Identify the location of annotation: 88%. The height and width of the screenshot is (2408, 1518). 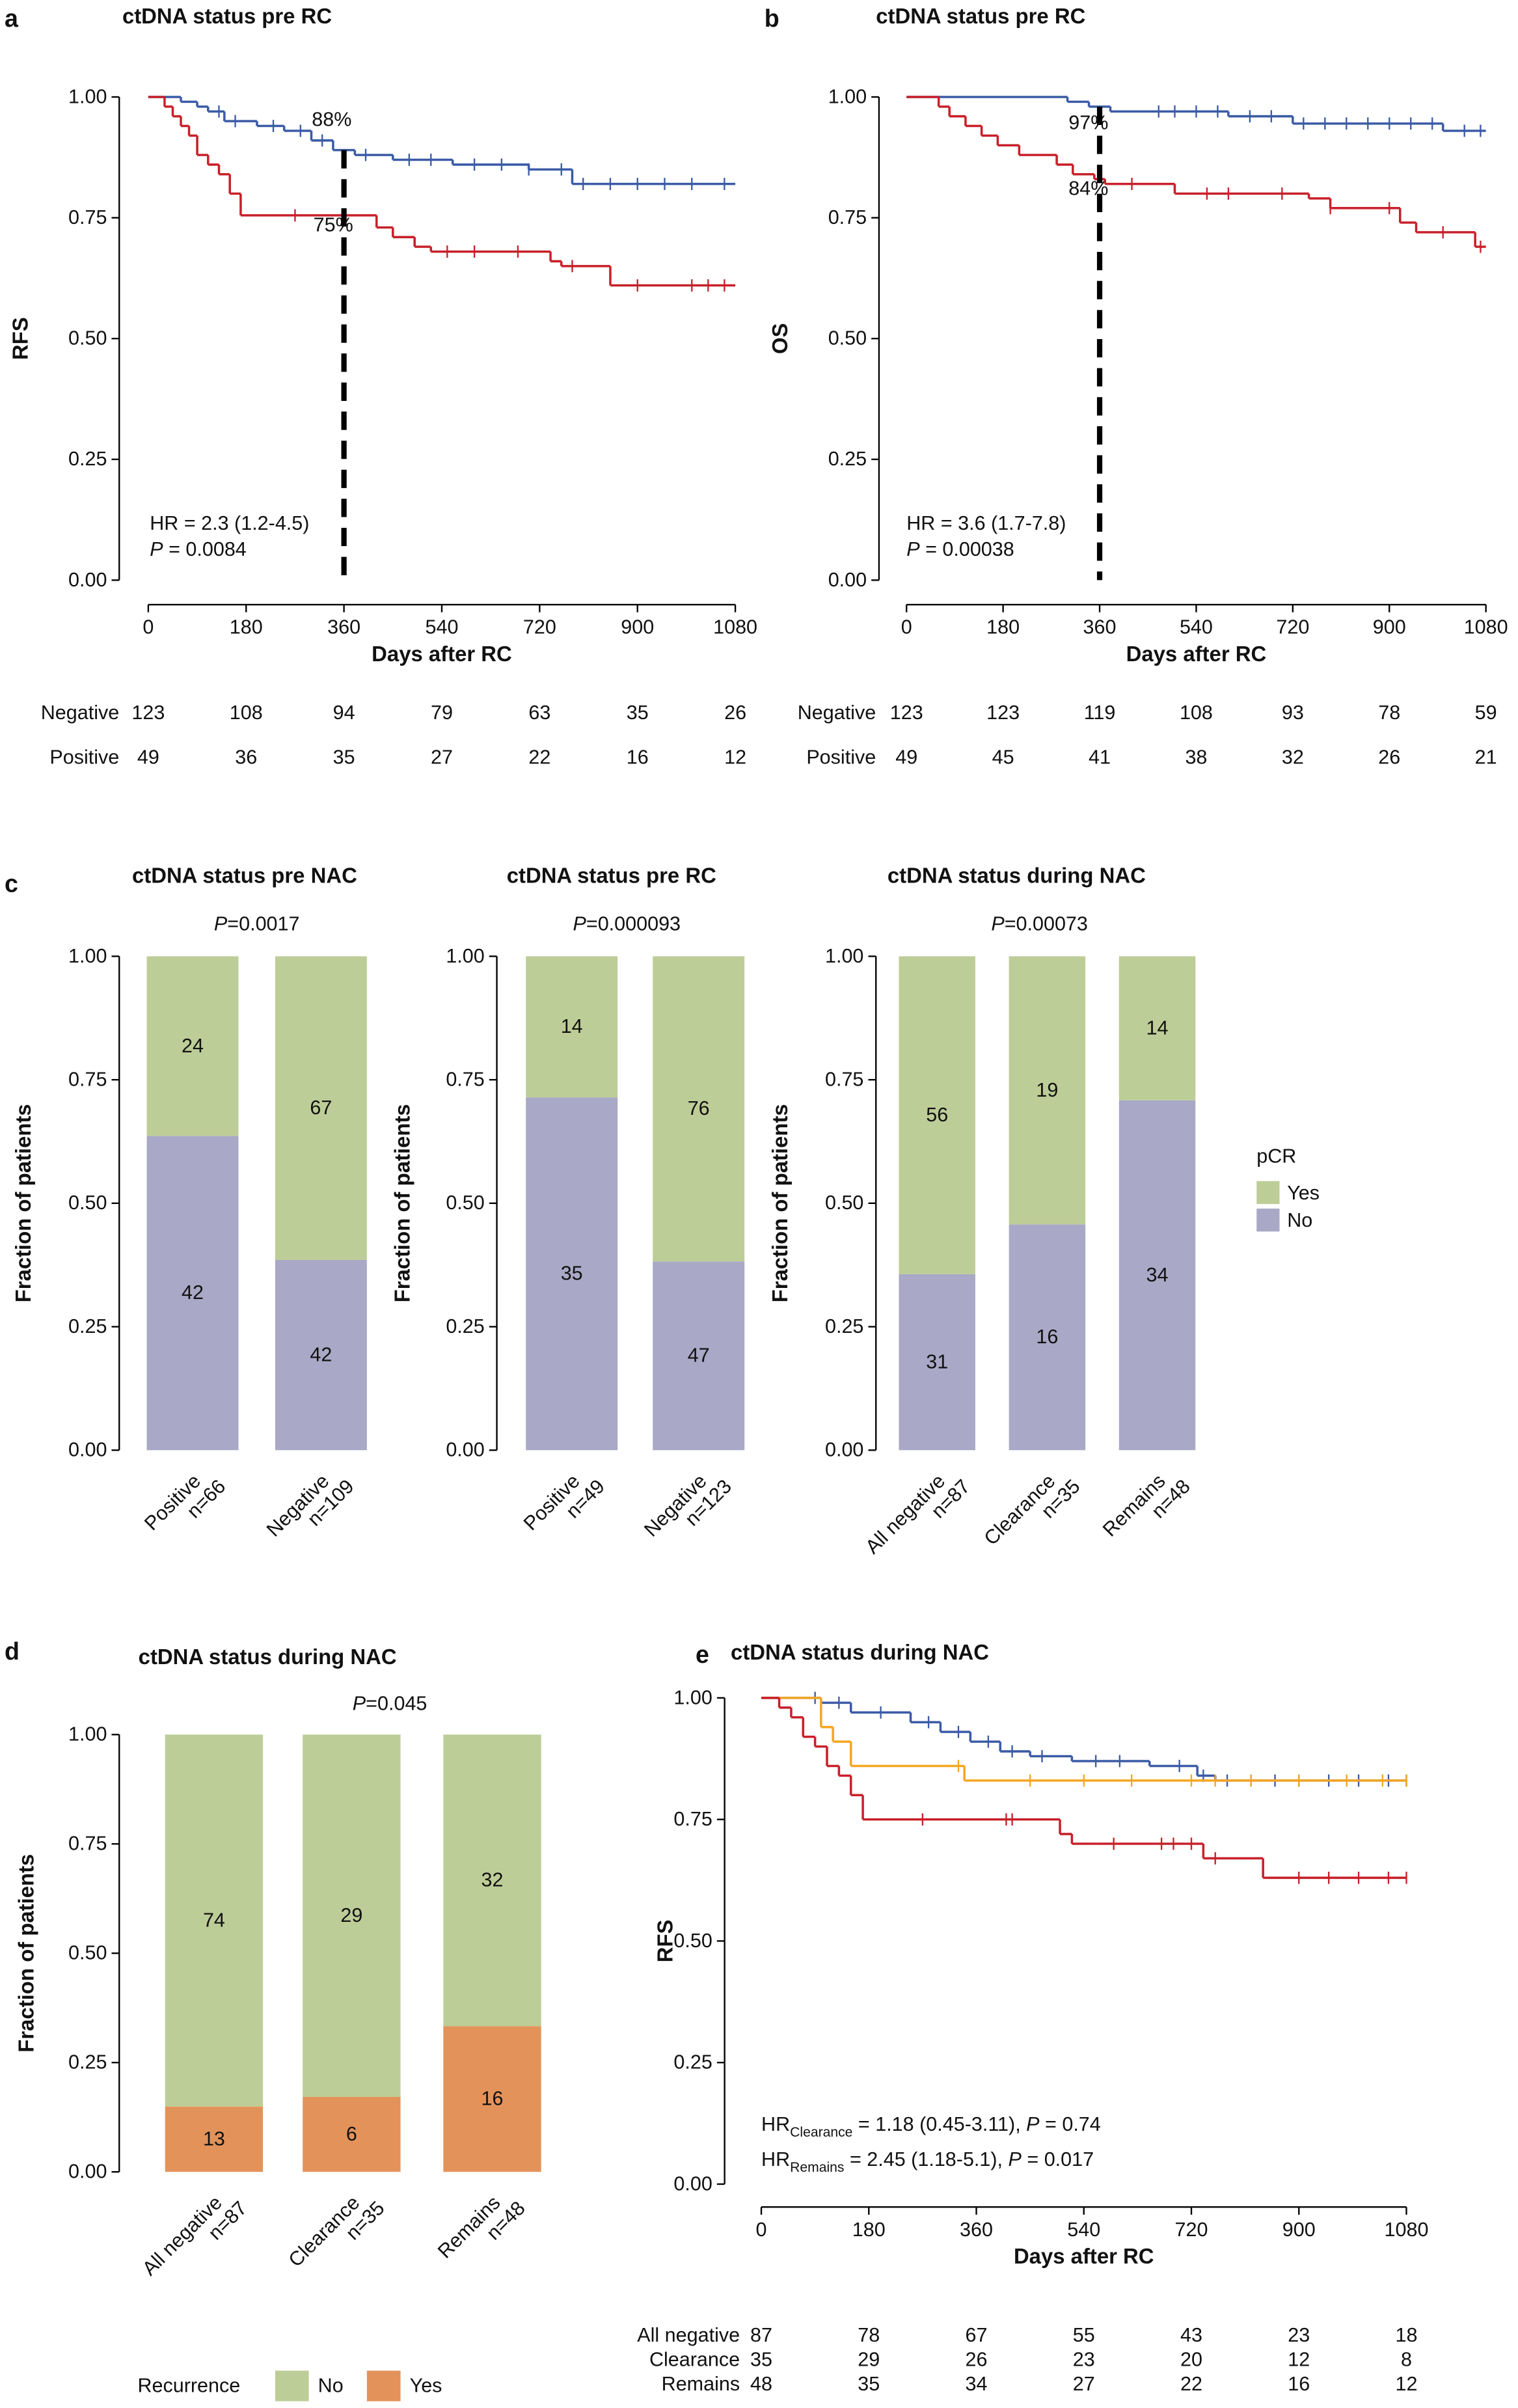
(331, 120).